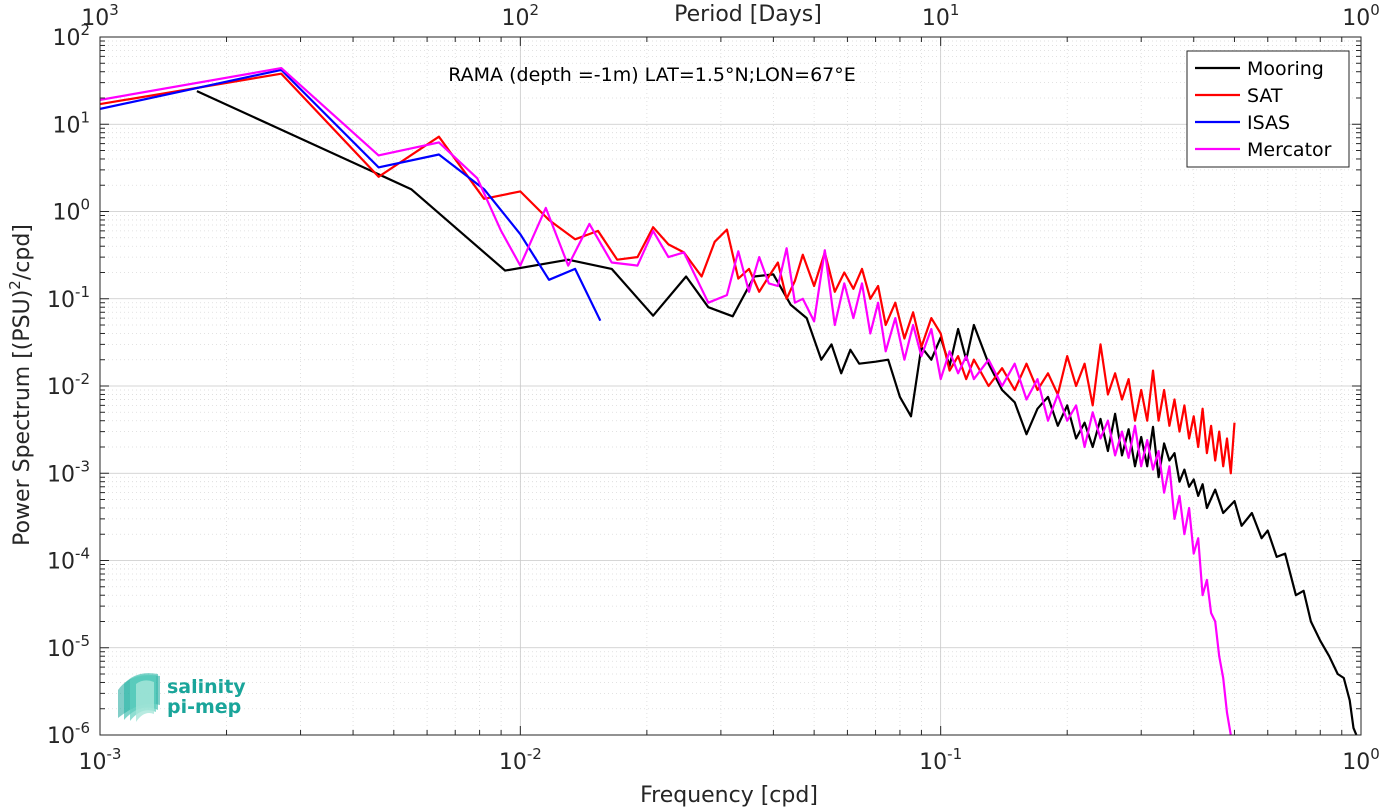  What do you see at coordinates (82, 292) in the screenshot?
I see `y-tick-exp: -1` at bounding box center [82, 292].